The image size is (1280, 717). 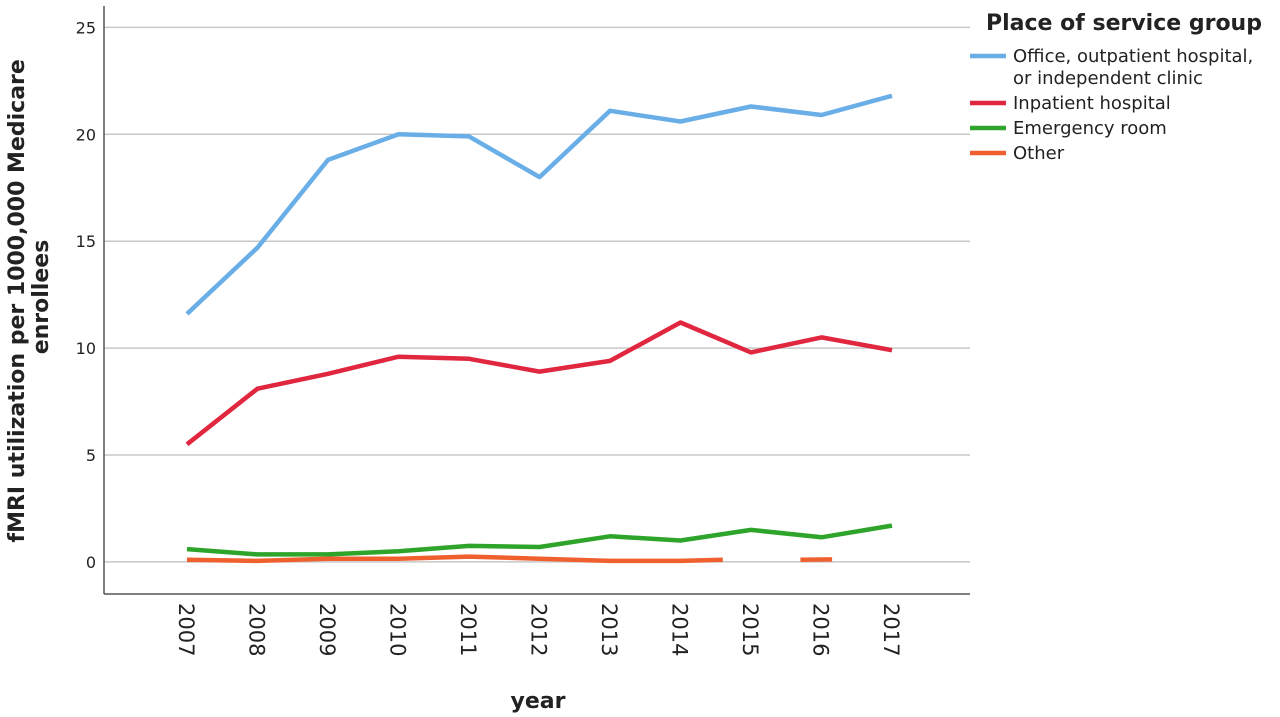 I want to click on x-tick-label: 2016, so click(x=821, y=629).